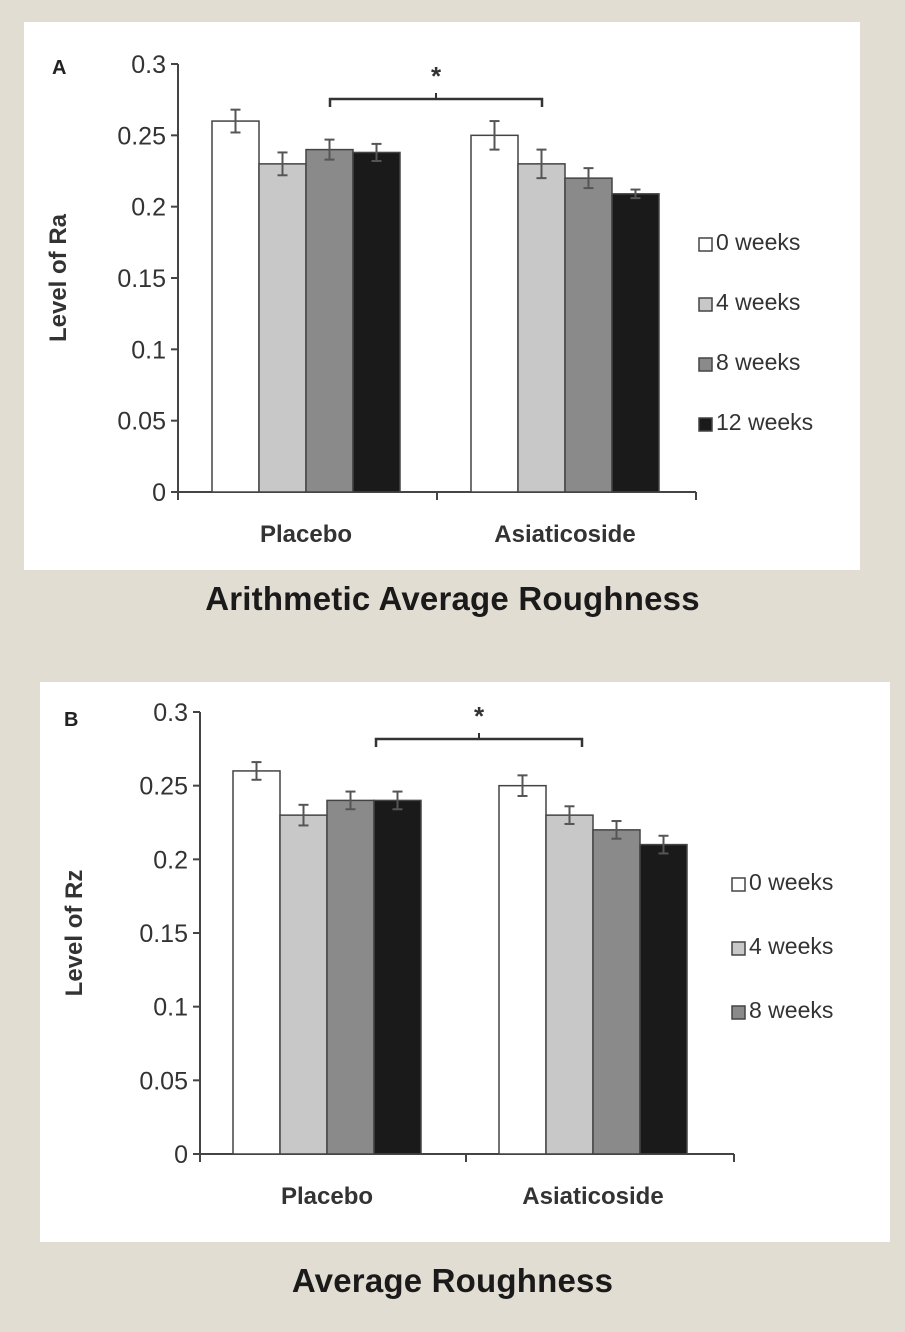 Image resolution: width=905 pixels, height=1332 pixels. I want to click on legend-label: 12 weeks, so click(764, 422).